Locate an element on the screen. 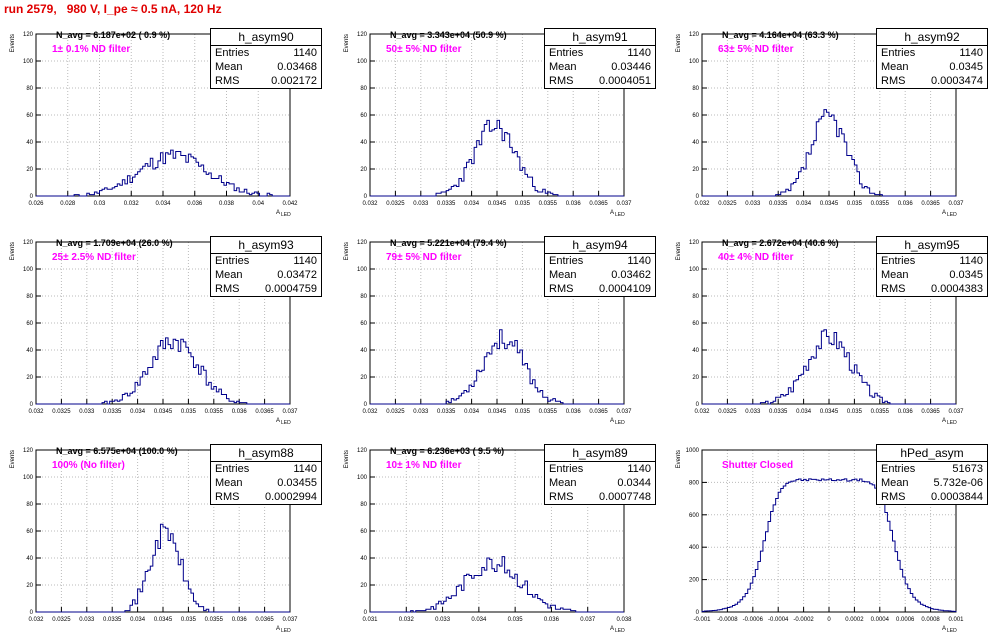 The height and width of the screenshot is (634, 996). filter-label: 25± 2.5% ND filter is located at coordinates (94, 257).